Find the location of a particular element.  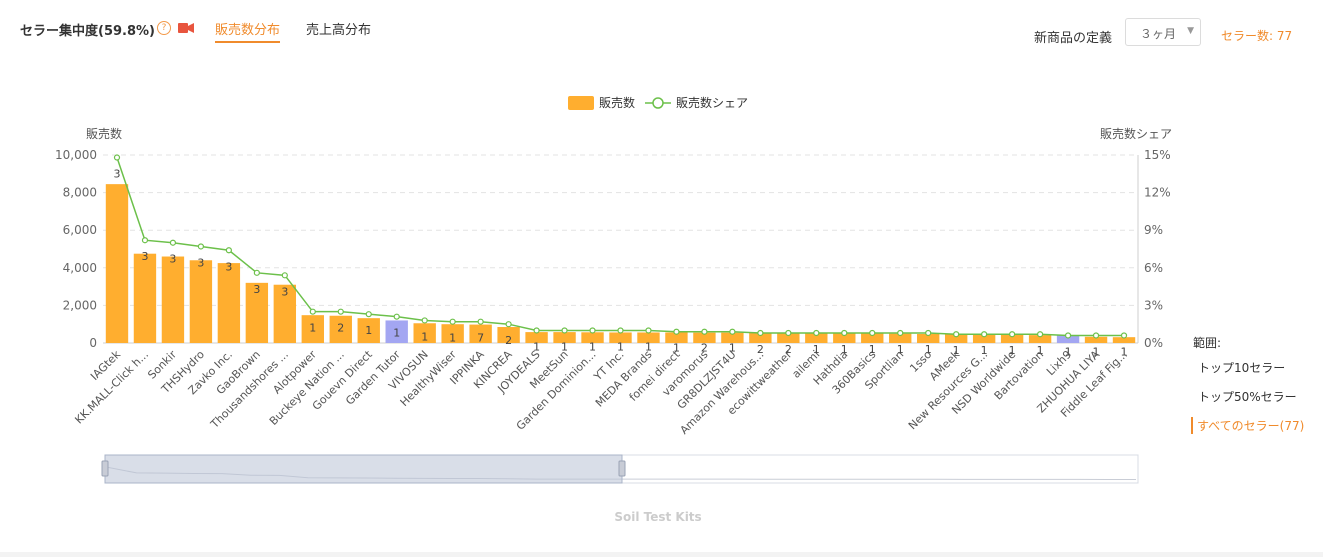

question-circle-icon: ? is located at coordinates (164, 28).